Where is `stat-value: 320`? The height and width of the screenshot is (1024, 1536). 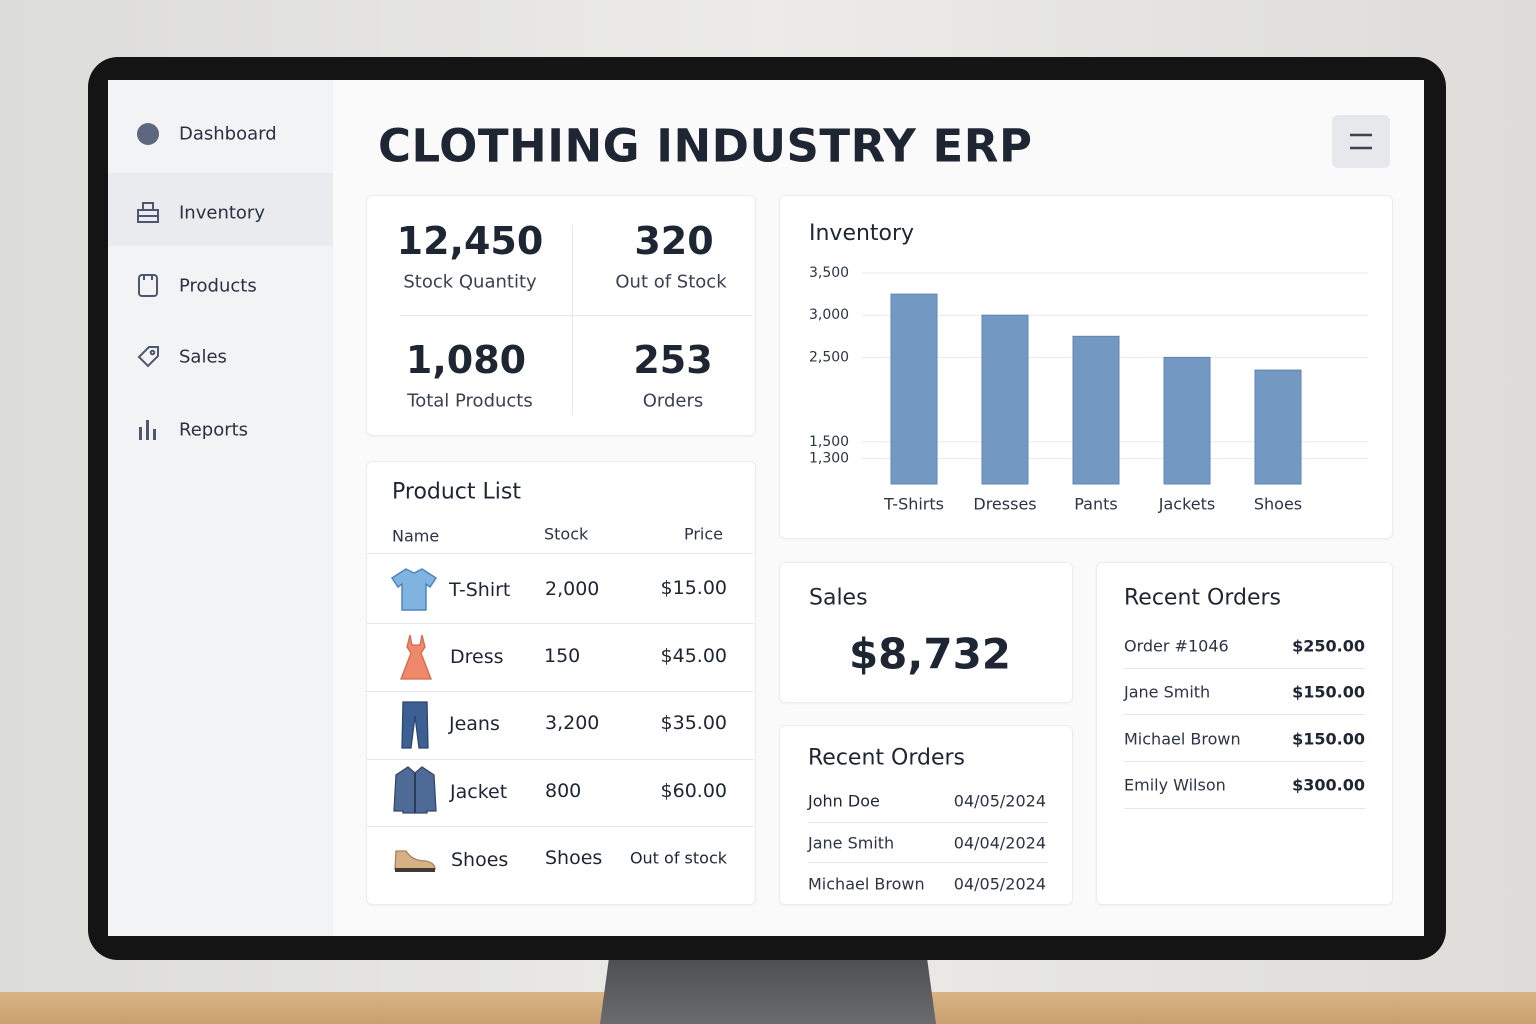
stat-value: 320 is located at coordinates (674, 241).